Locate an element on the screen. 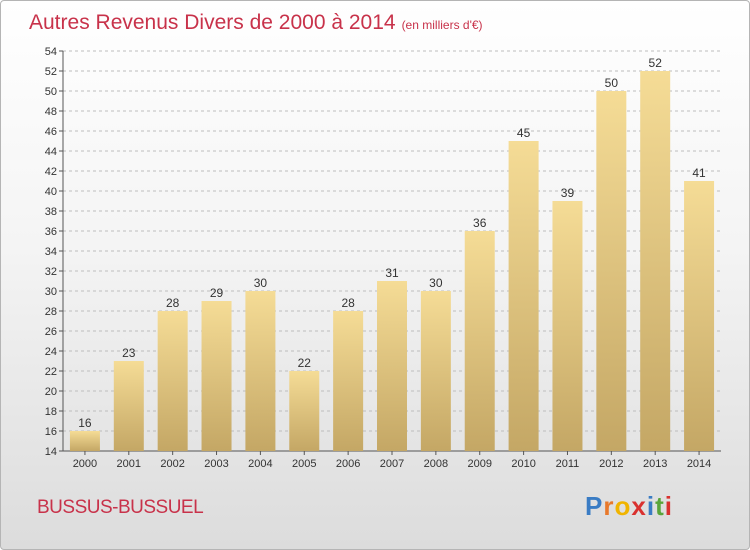 Image resolution: width=750 pixels, height=550 pixels. y-tick-label: 24 is located at coordinates (51, 352).